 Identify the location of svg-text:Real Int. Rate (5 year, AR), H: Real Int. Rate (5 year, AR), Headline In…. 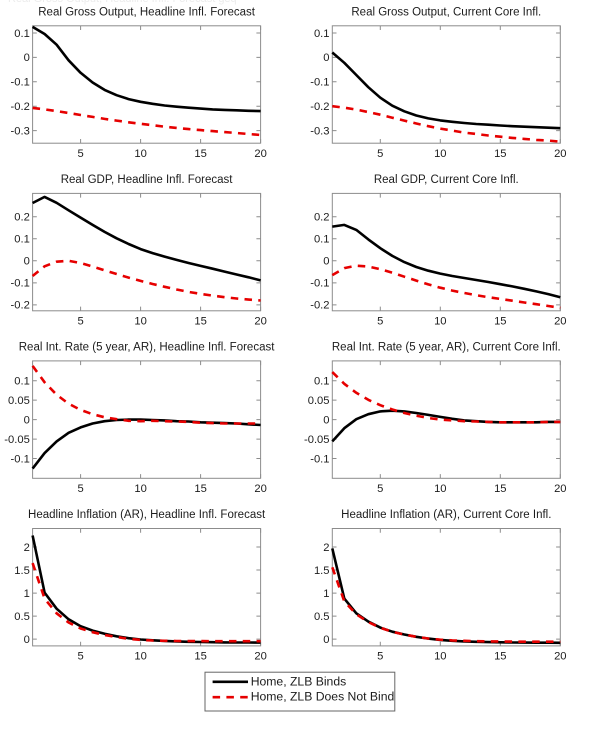
(147, 348).